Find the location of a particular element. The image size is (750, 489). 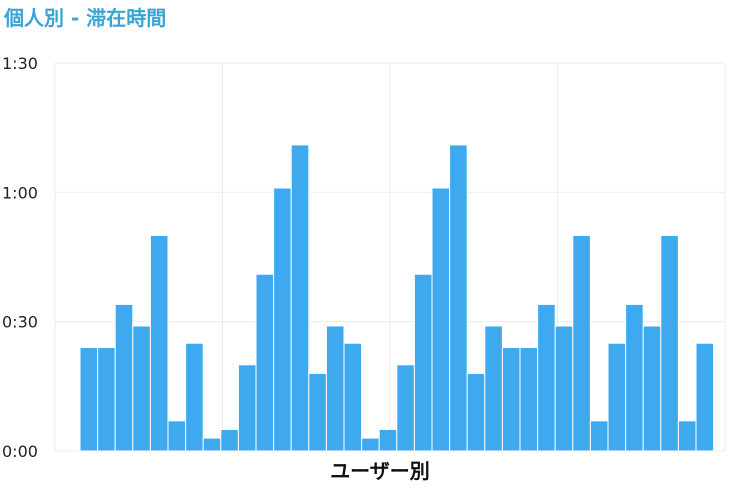

x-axis-label: ユーザー別 is located at coordinates (380, 471).